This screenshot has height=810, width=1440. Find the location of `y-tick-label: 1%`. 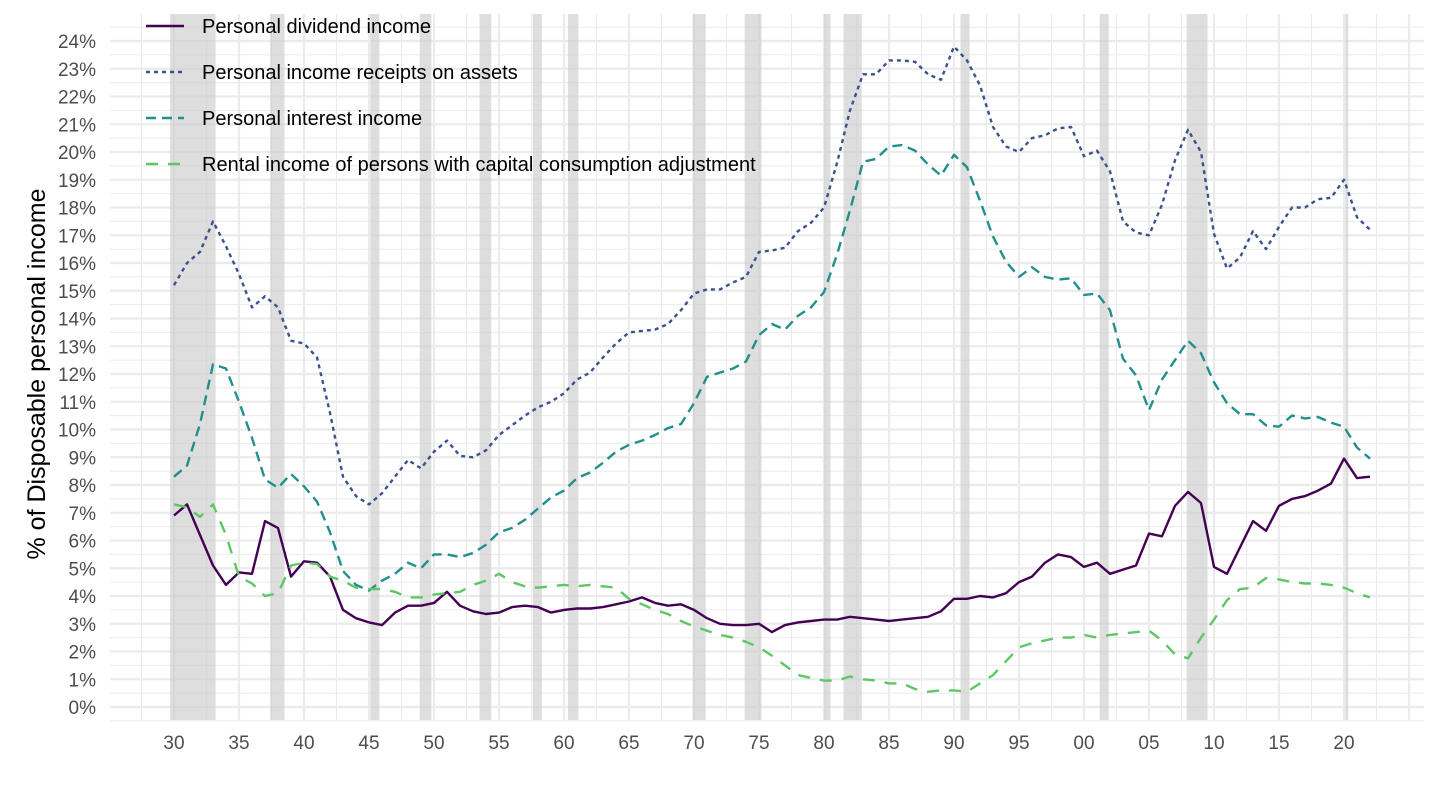

y-tick-label: 1% is located at coordinates (83, 680).